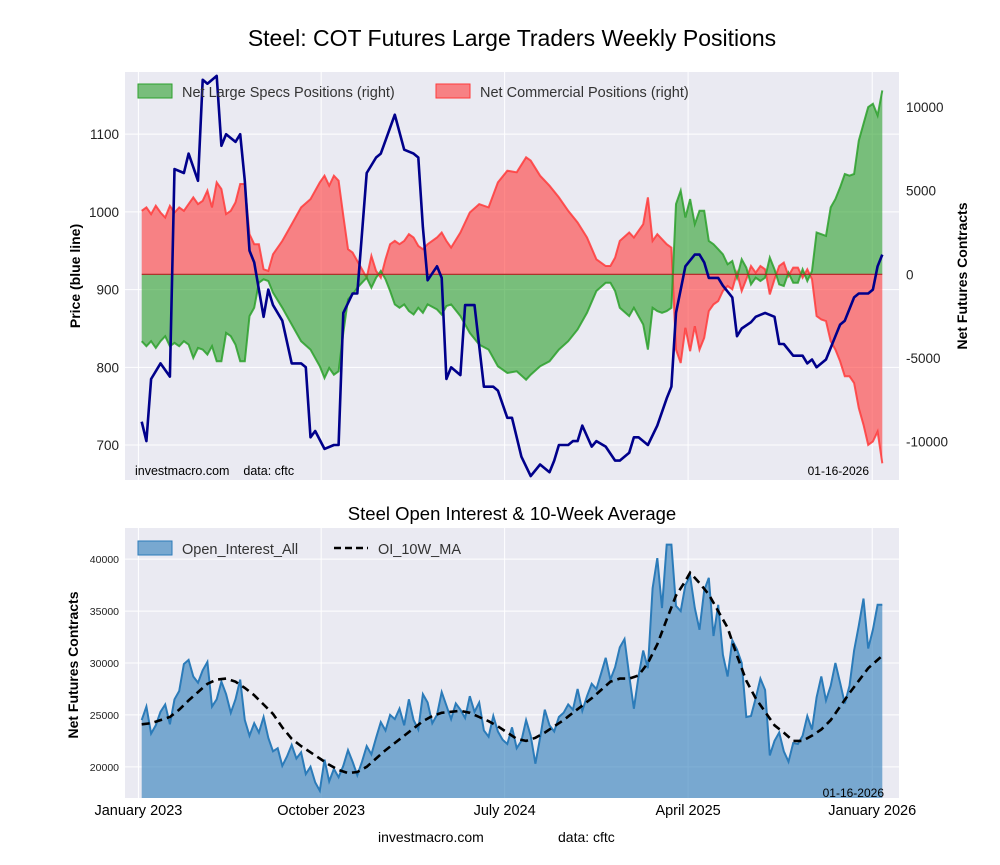 Image resolution: width=1000 pixels, height=865 pixels. I want to click on date-tick-label: April 2025, so click(687, 811).